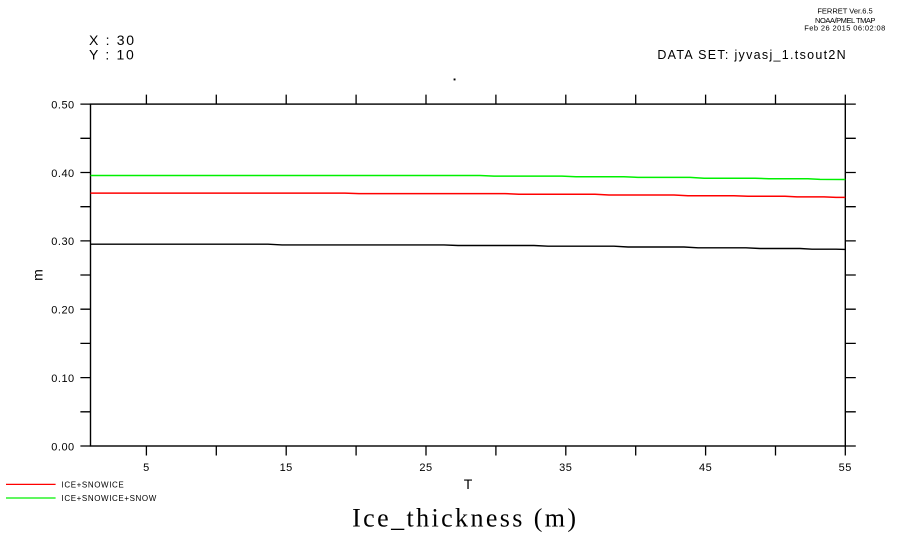  I want to click on svg-text: Y : 10, so click(112, 55).